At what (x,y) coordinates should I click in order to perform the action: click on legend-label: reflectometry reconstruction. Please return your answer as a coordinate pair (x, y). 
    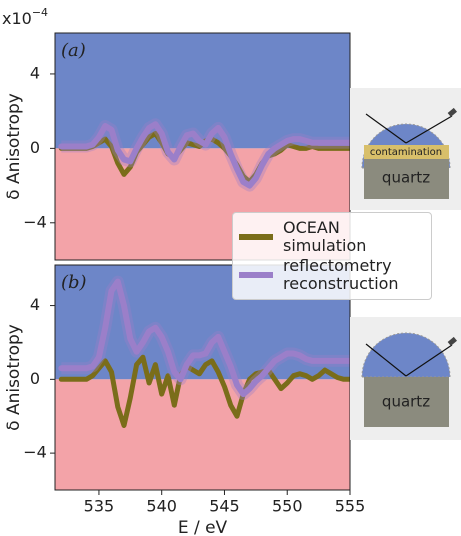
    Looking at the image, I should click on (341, 274).